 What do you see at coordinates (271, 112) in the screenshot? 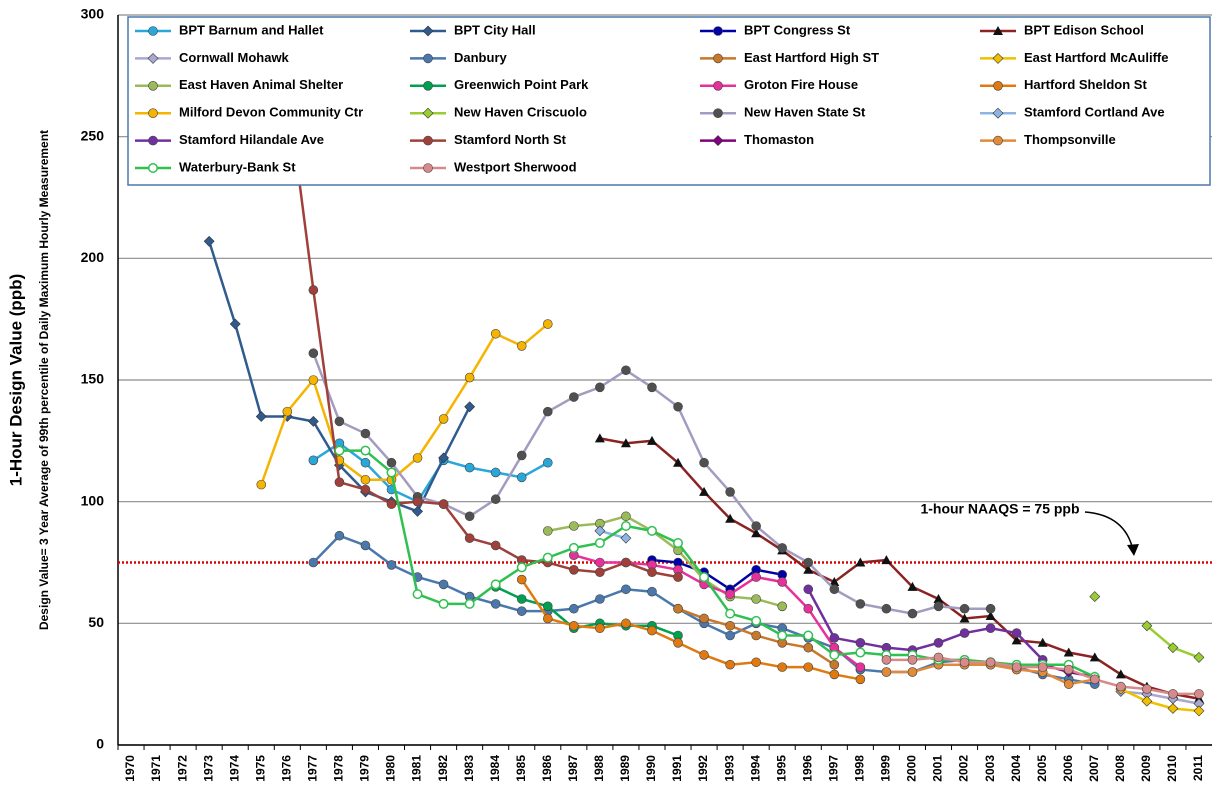
I see `legend-label: Milford Devon Community Ctr` at bounding box center [271, 112].